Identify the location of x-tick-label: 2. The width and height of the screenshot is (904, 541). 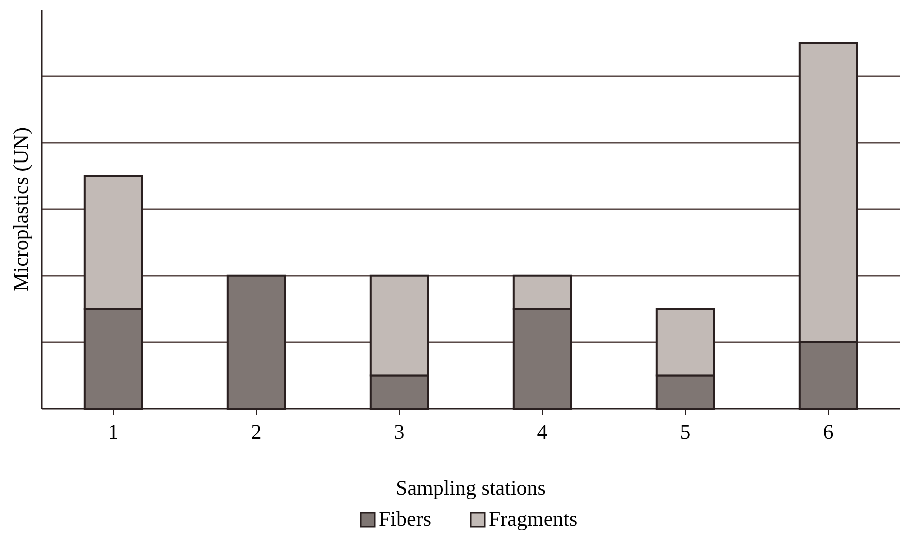
(256, 432).